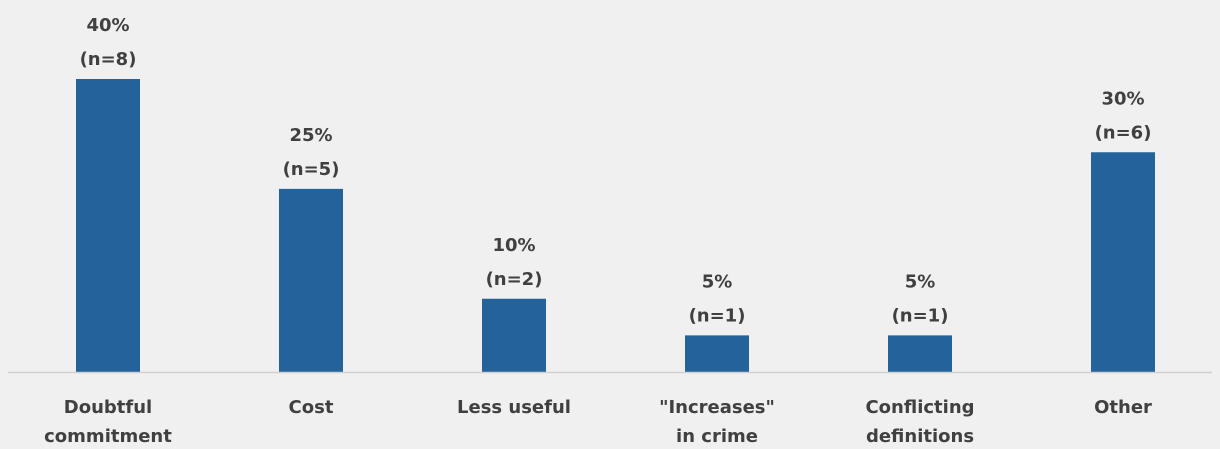 This screenshot has height=449, width=1220. What do you see at coordinates (1122, 98) in the screenshot?
I see `data-label-5-0: 30%` at bounding box center [1122, 98].